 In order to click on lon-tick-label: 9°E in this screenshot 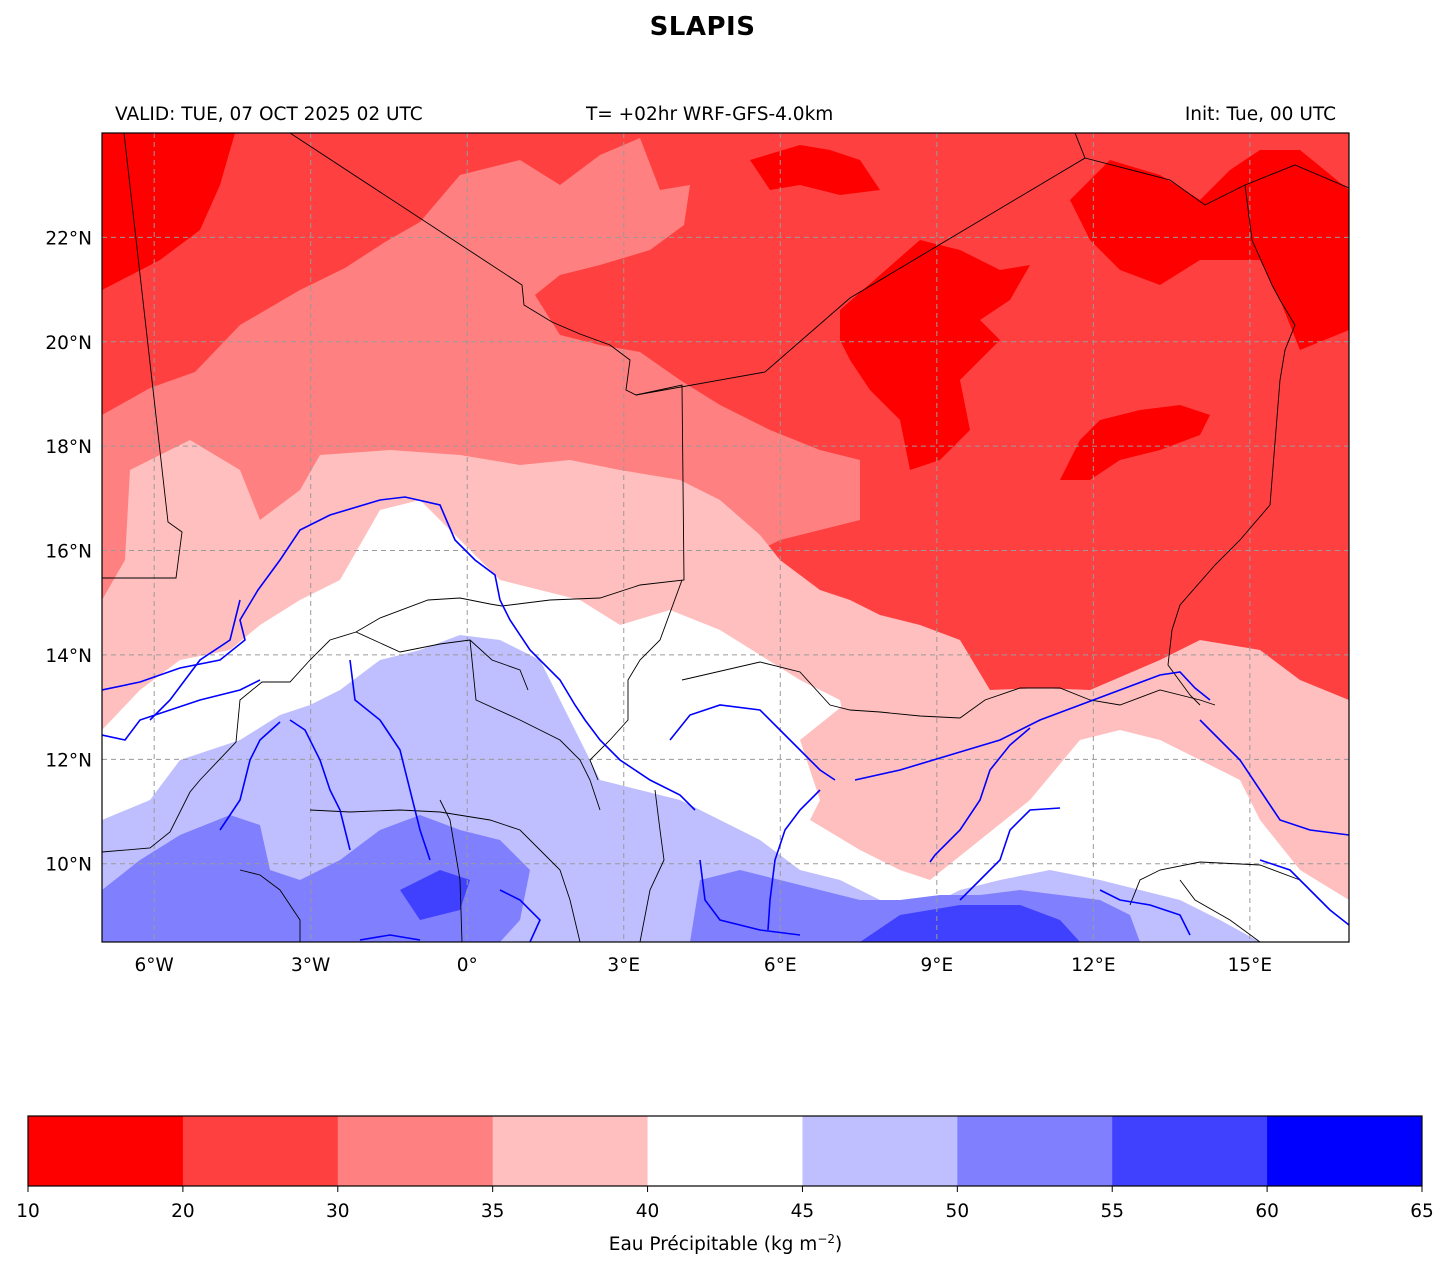, I will do `click(936, 965)`.